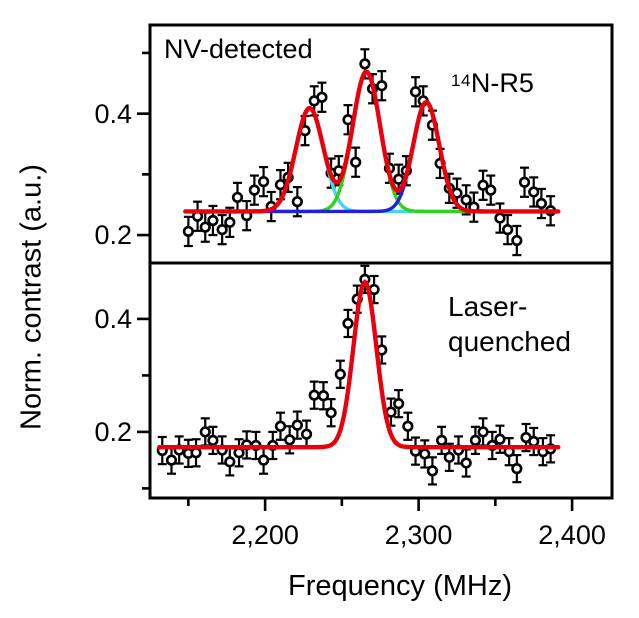 Image resolution: width=639 pixels, height=618 pixels. What do you see at coordinates (510, 341) in the screenshot?
I see `bottom-panel-title-line2: quenched` at bounding box center [510, 341].